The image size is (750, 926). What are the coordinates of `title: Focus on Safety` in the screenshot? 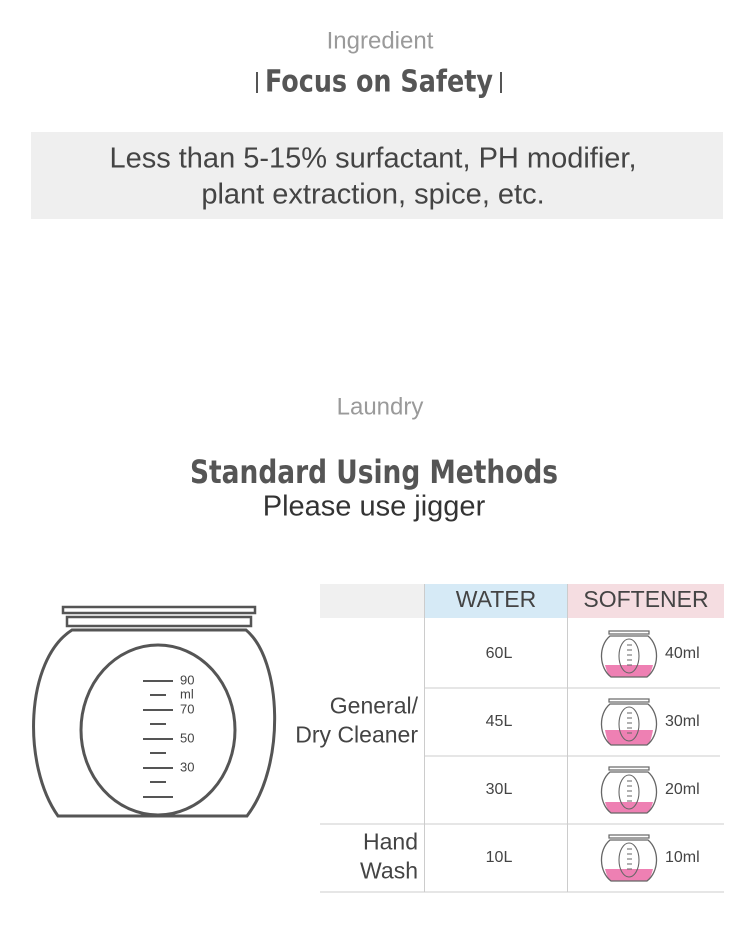 It's located at (379, 82).